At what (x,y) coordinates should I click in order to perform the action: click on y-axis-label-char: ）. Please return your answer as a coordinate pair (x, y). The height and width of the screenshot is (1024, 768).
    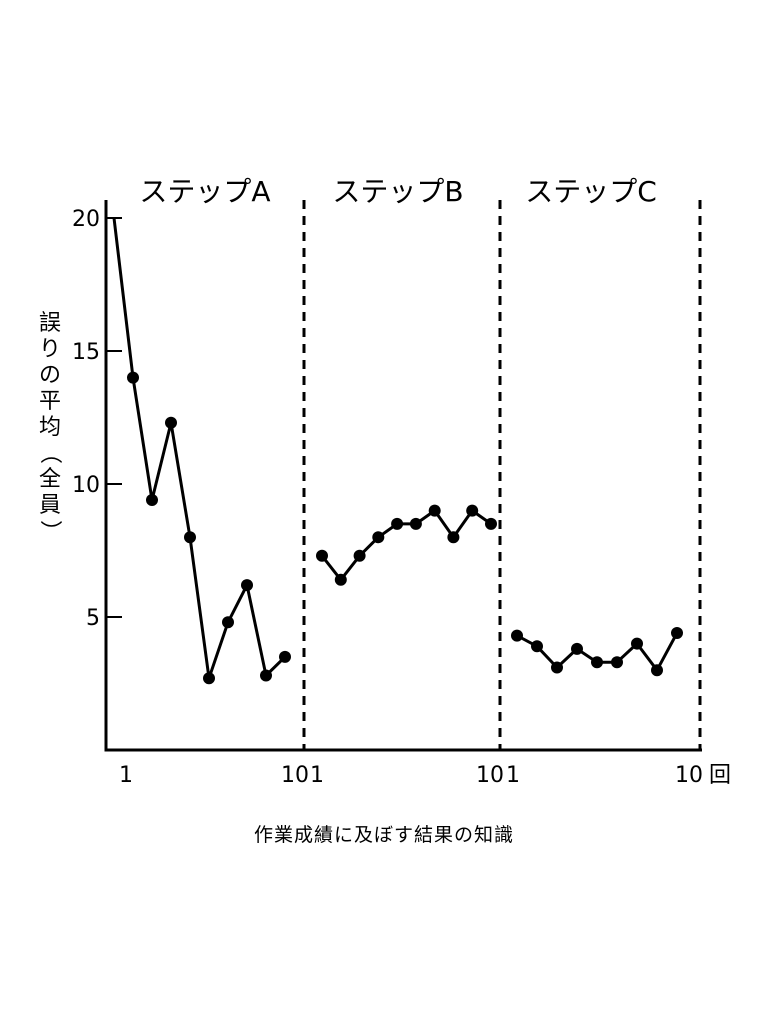
    Looking at the image, I should click on (49, 531).